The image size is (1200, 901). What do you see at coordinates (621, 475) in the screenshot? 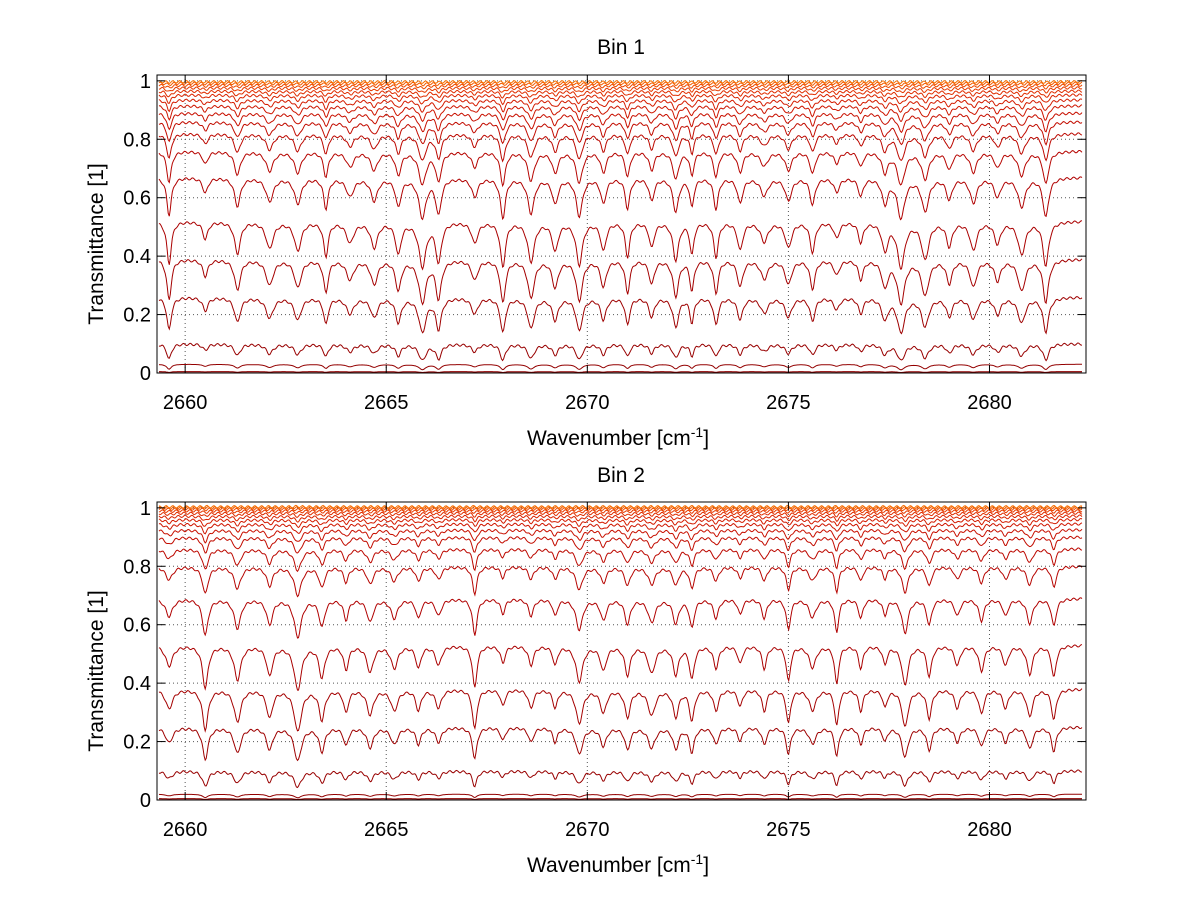
I see `chart-title: Bin 2` at bounding box center [621, 475].